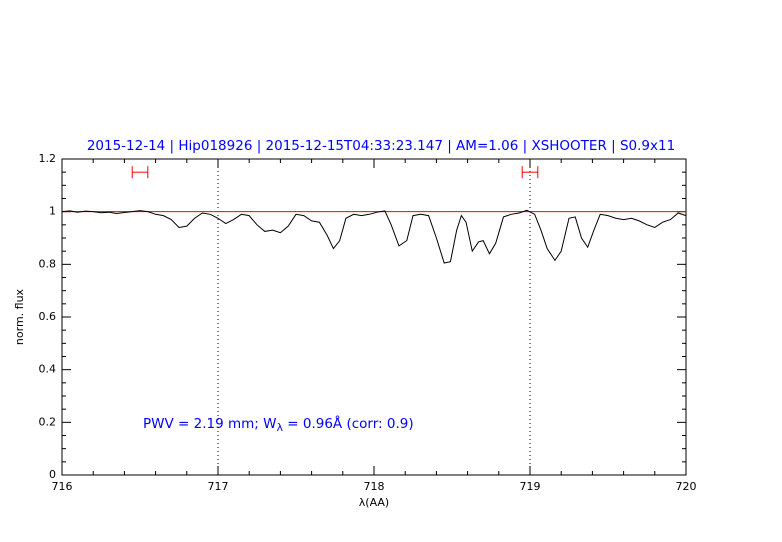 The height and width of the screenshot is (542, 782). I want to click on x-tick-label: 719, so click(530, 486).